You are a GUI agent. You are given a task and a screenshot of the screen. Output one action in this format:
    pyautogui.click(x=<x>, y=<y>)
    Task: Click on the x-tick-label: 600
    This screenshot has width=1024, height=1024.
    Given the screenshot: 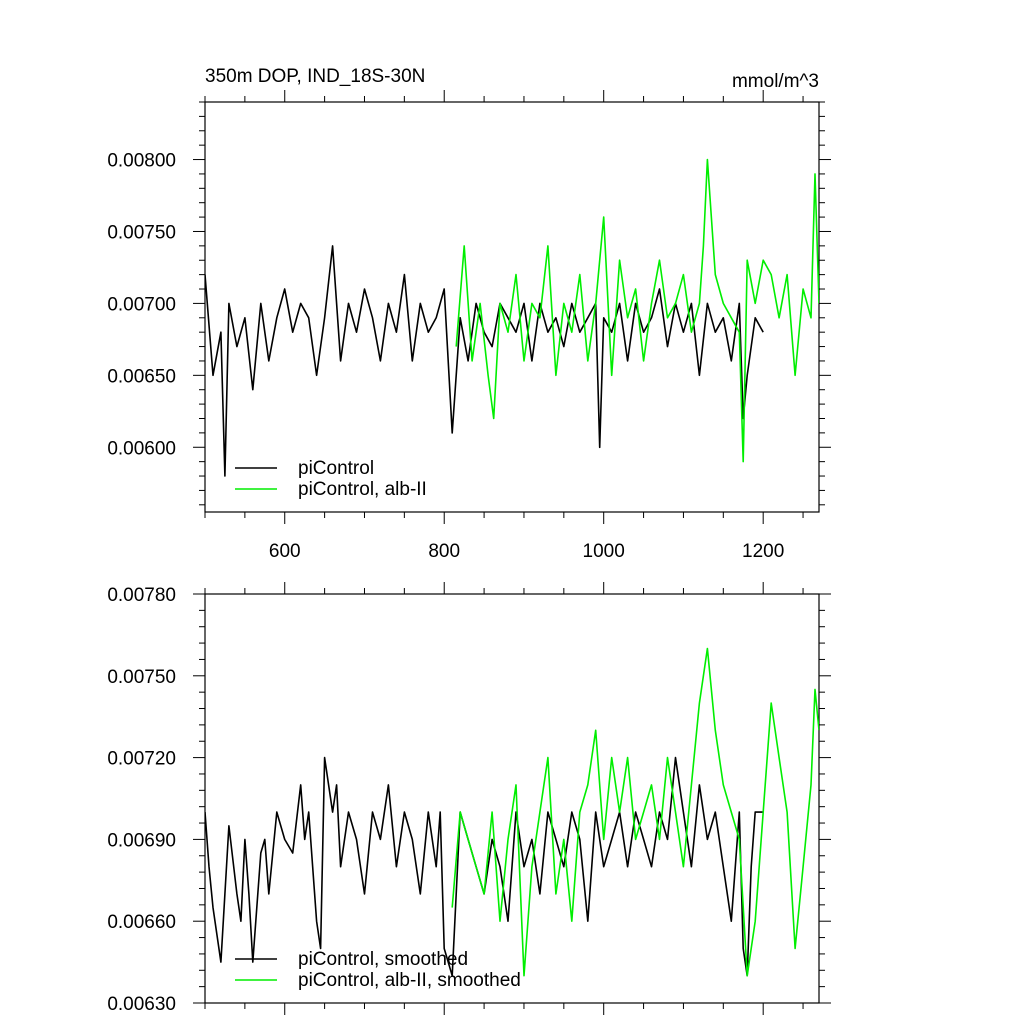 What is the action you would take?
    pyautogui.click(x=285, y=551)
    